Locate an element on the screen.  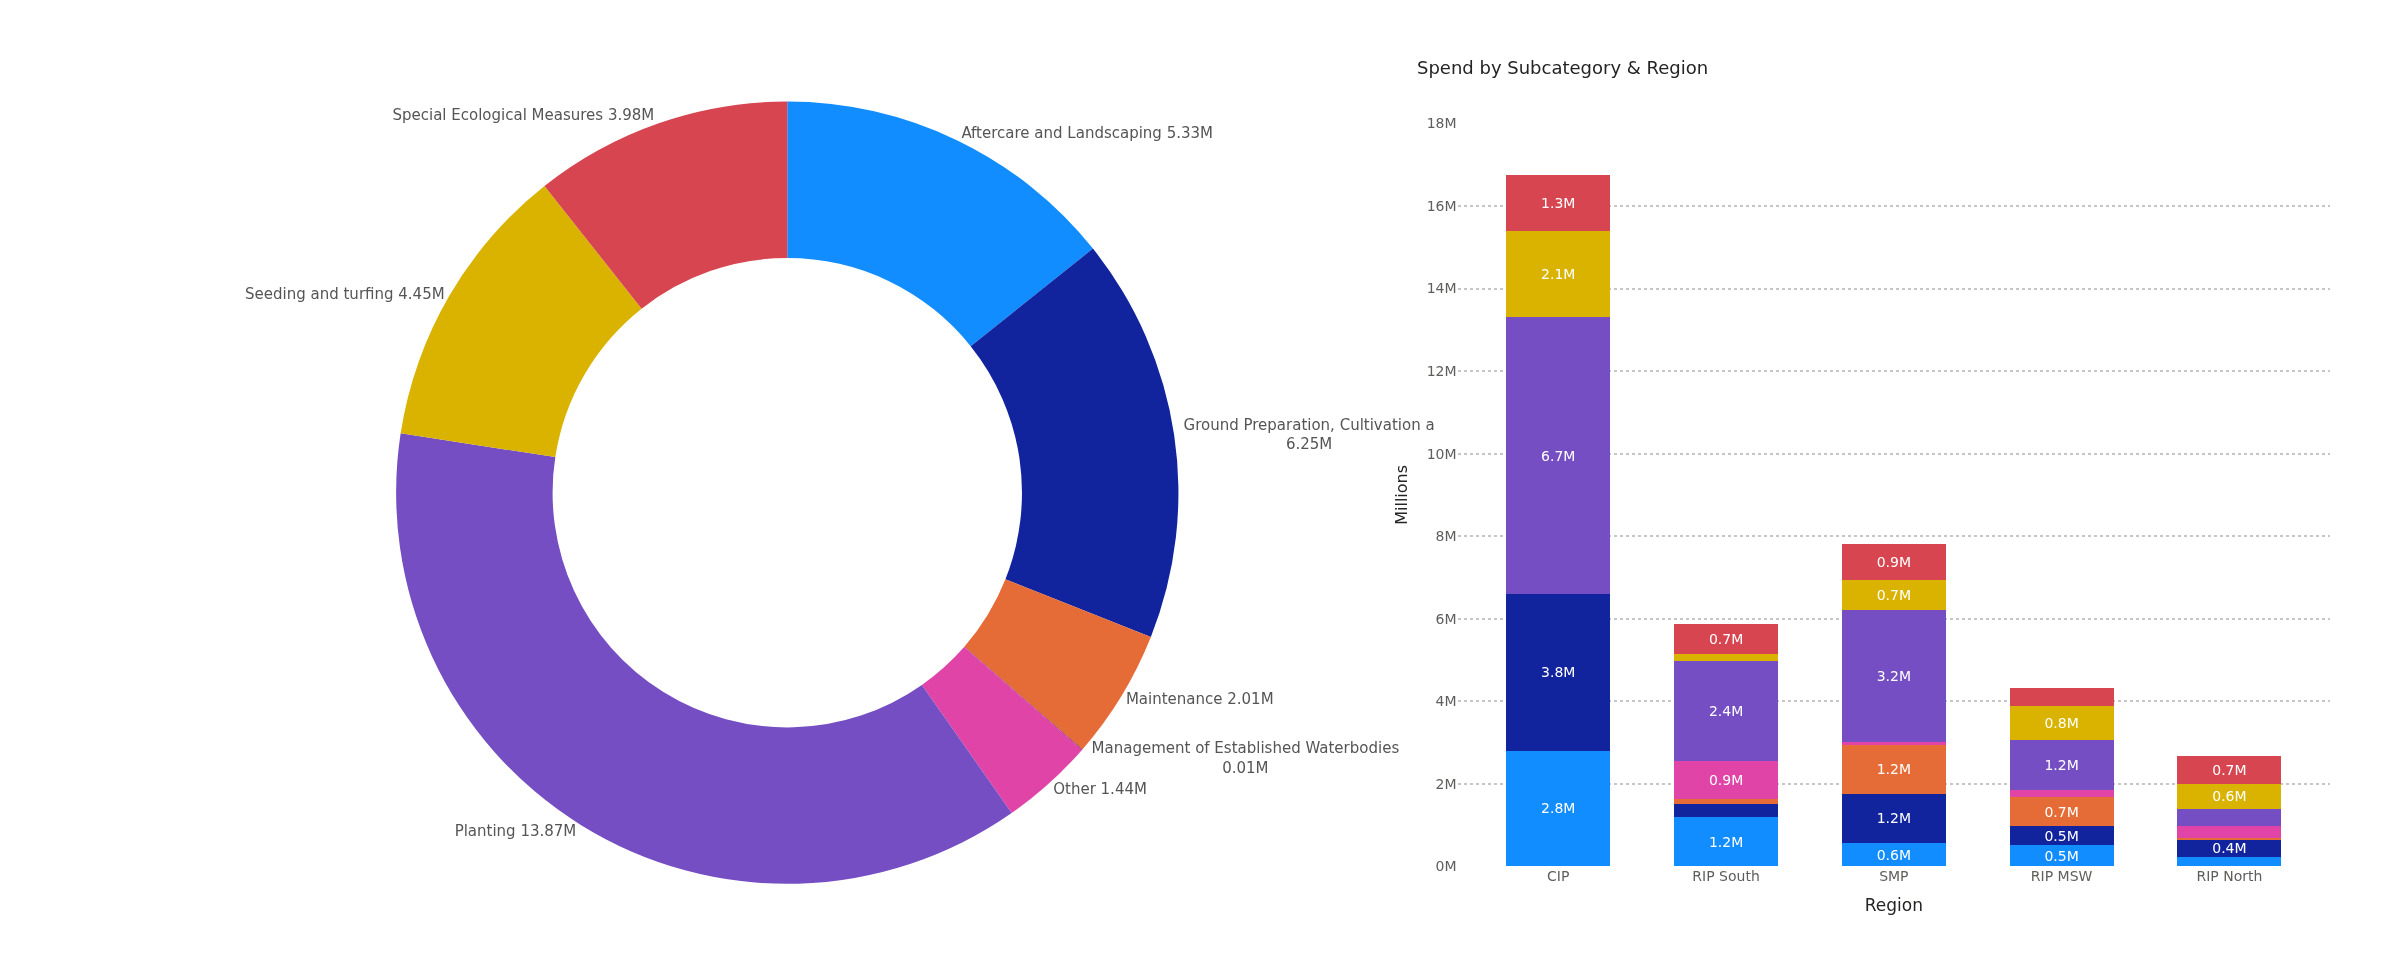
data-label: 3.8M is located at coordinates (1558, 672).